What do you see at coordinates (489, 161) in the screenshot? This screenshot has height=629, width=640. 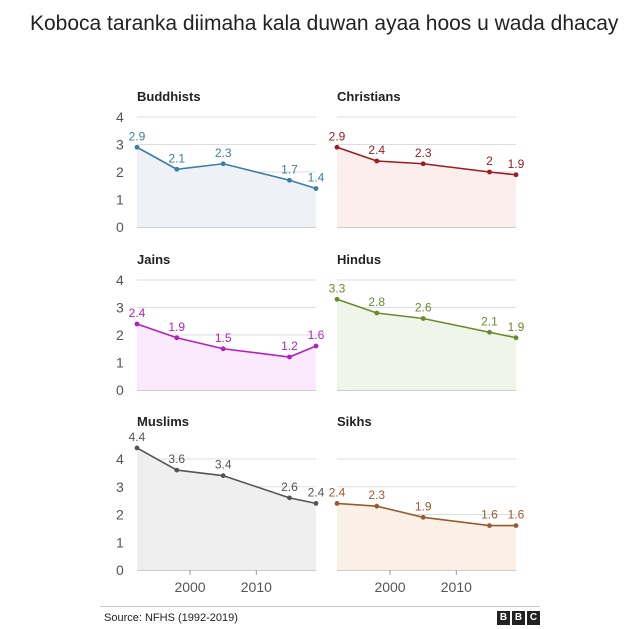 I see `data-label: 2` at bounding box center [489, 161].